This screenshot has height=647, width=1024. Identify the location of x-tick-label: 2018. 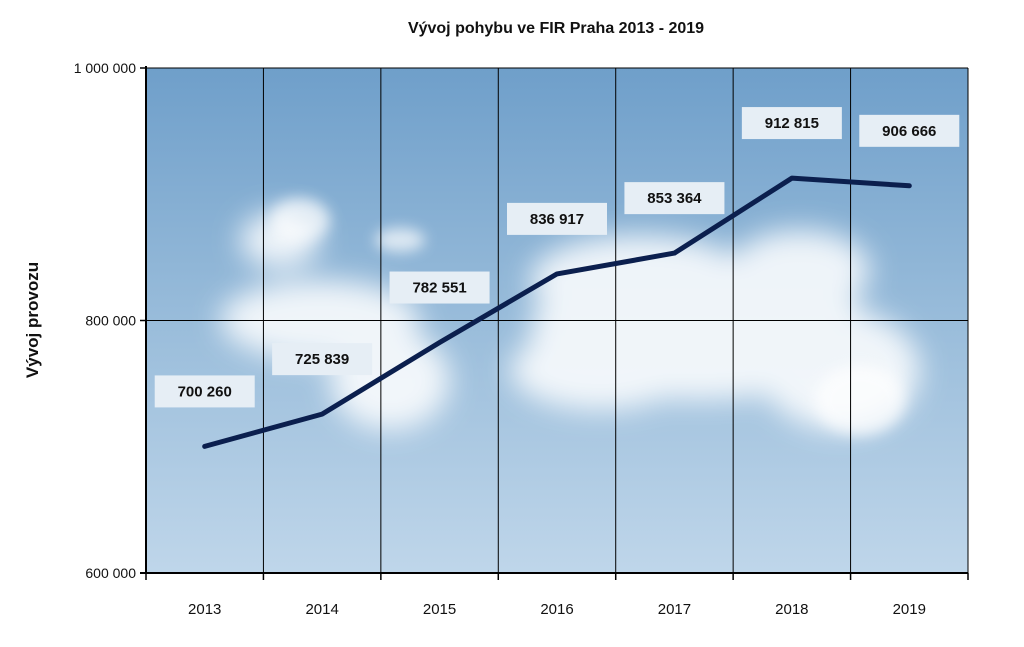
(791, 609).